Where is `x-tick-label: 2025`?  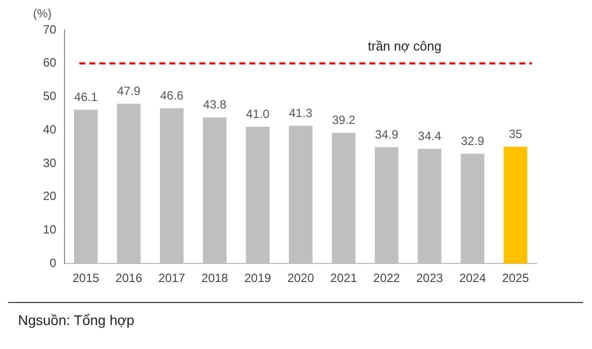 x-tick-label: 2025 is located at coordinates (516, 278).